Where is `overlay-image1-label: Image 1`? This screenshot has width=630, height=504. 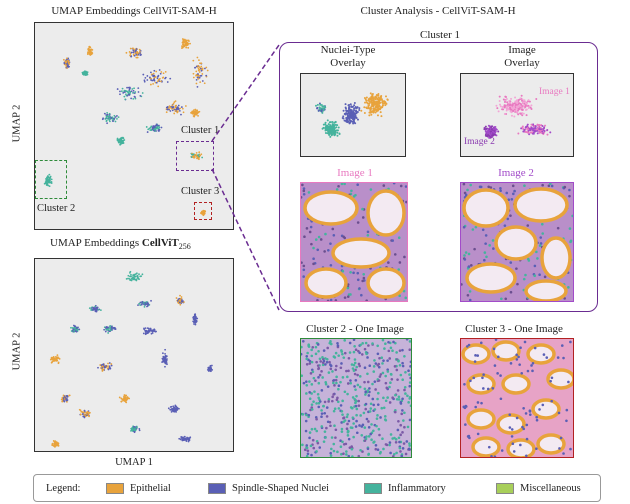 overlay-image1-label: Image 1 is located at coordinates (554, 92).